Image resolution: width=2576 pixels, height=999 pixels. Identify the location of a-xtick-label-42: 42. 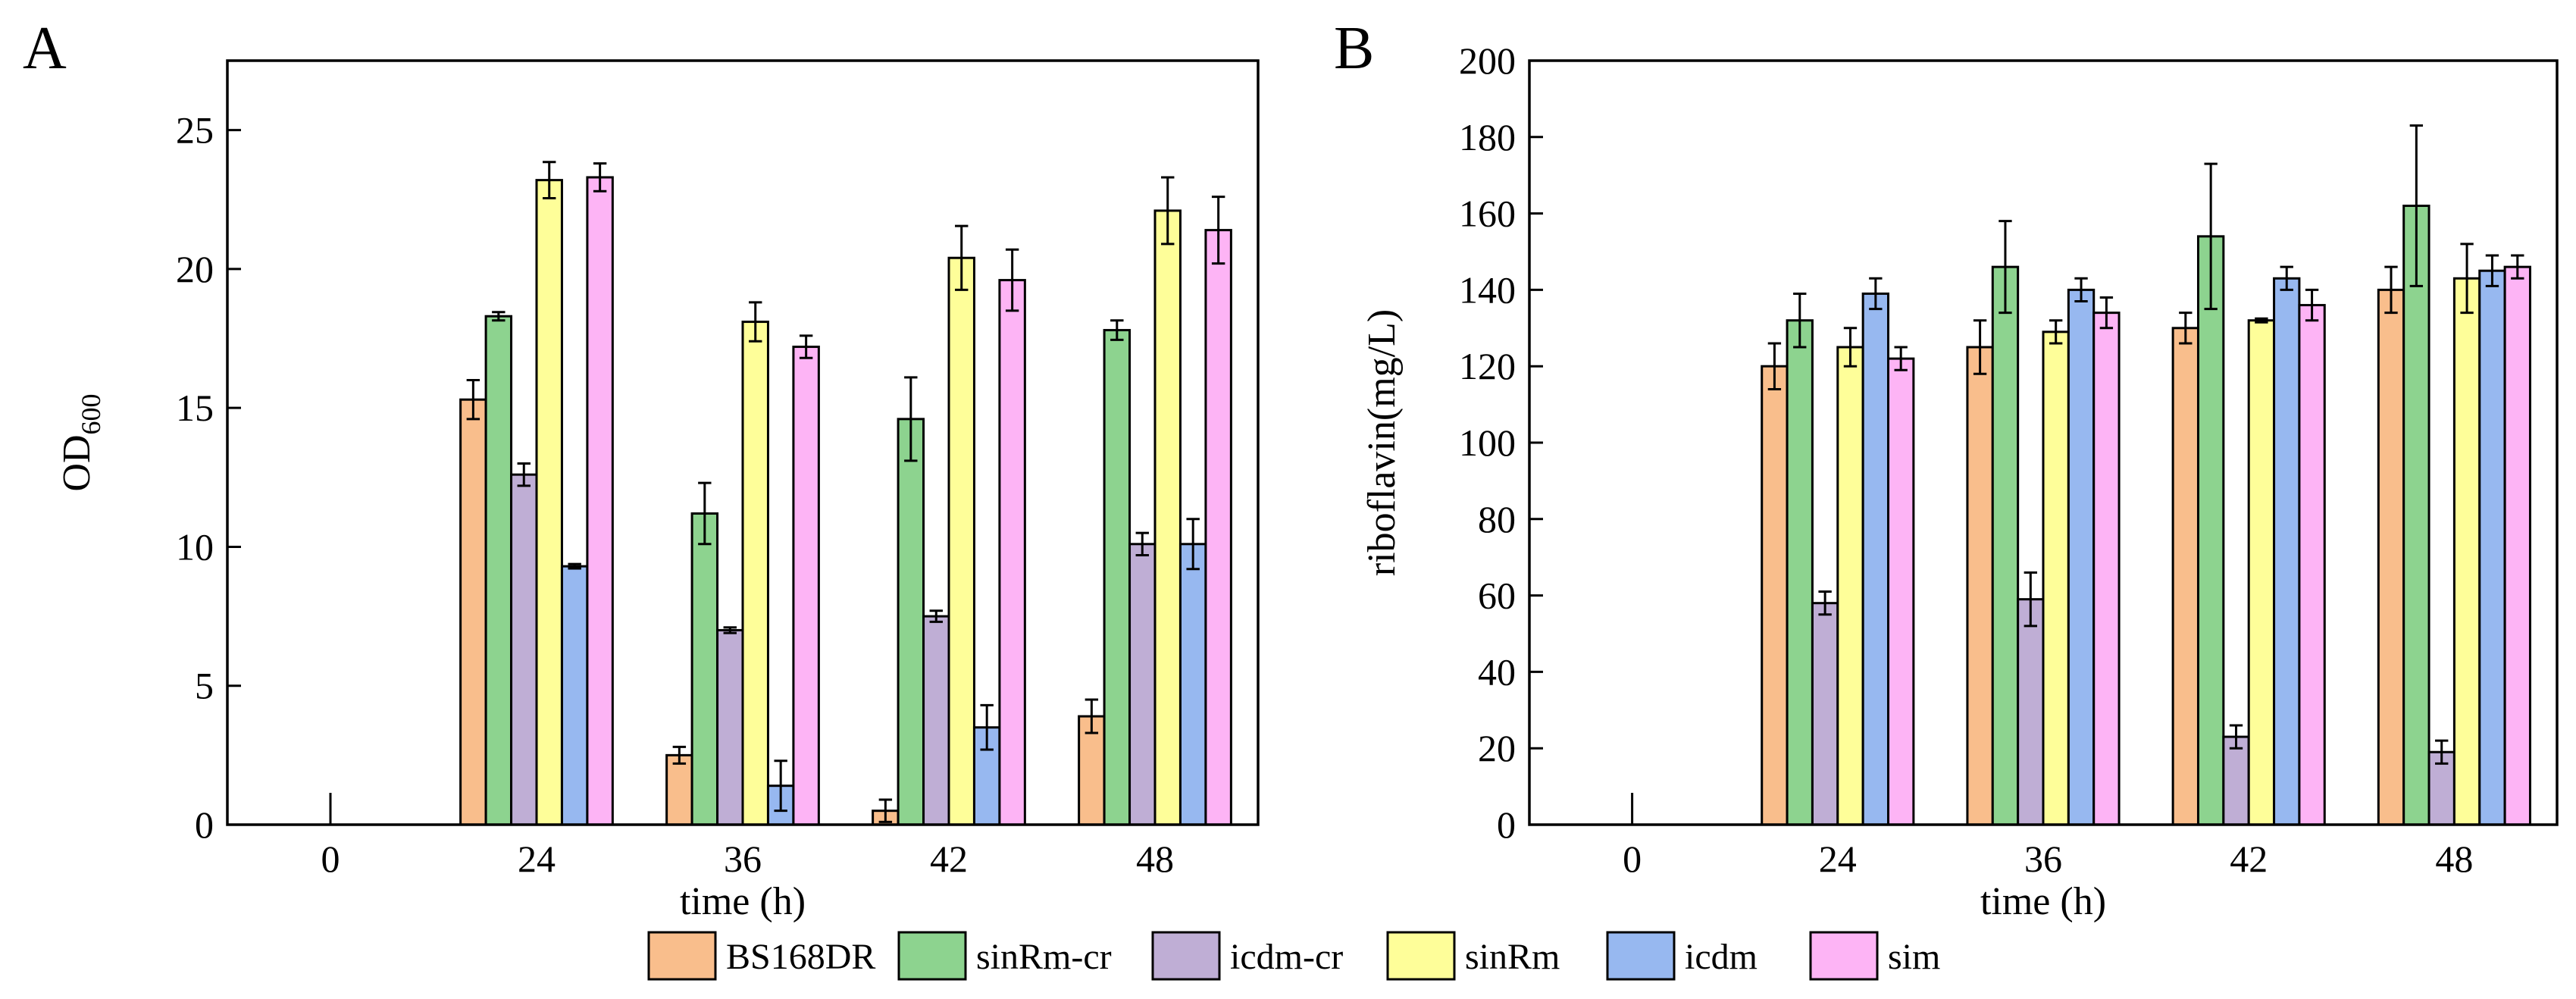
(949, 859).